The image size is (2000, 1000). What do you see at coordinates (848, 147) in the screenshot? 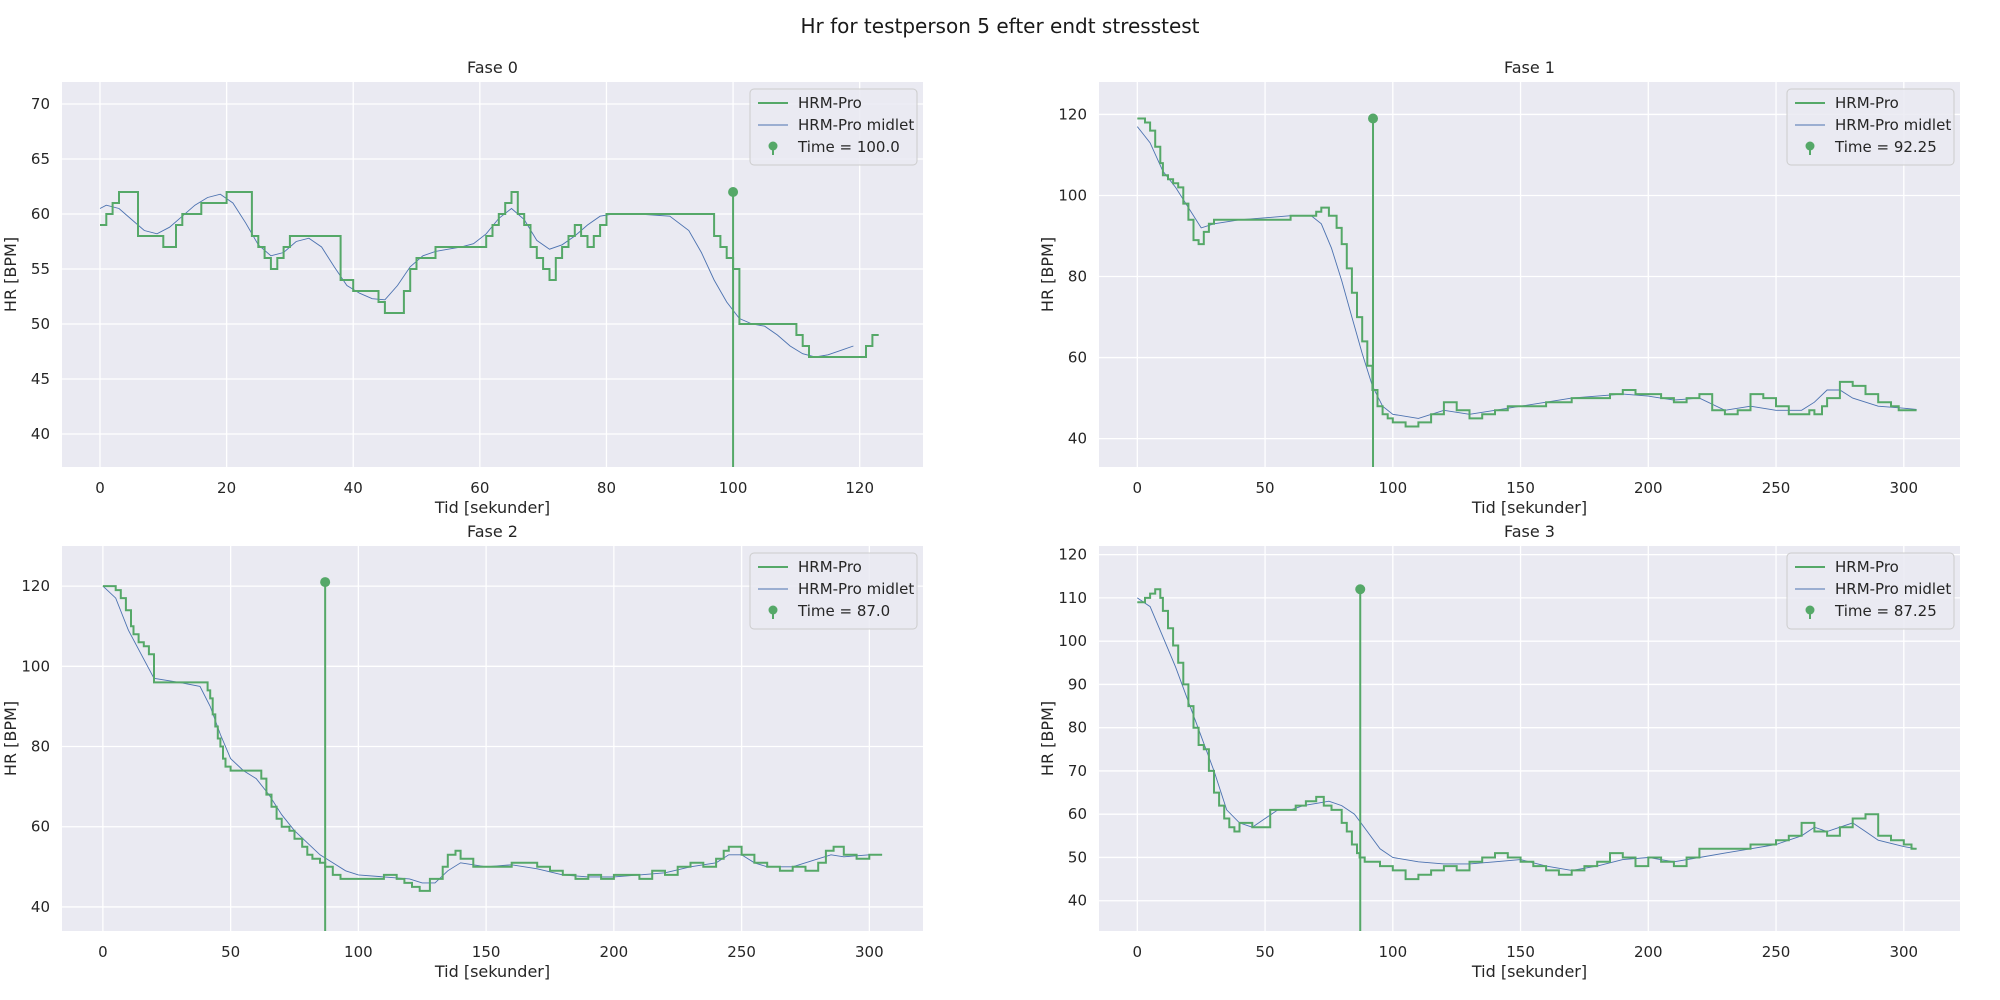
I see `legend-label: Time = 100.0` at bounding box center [848, 147].